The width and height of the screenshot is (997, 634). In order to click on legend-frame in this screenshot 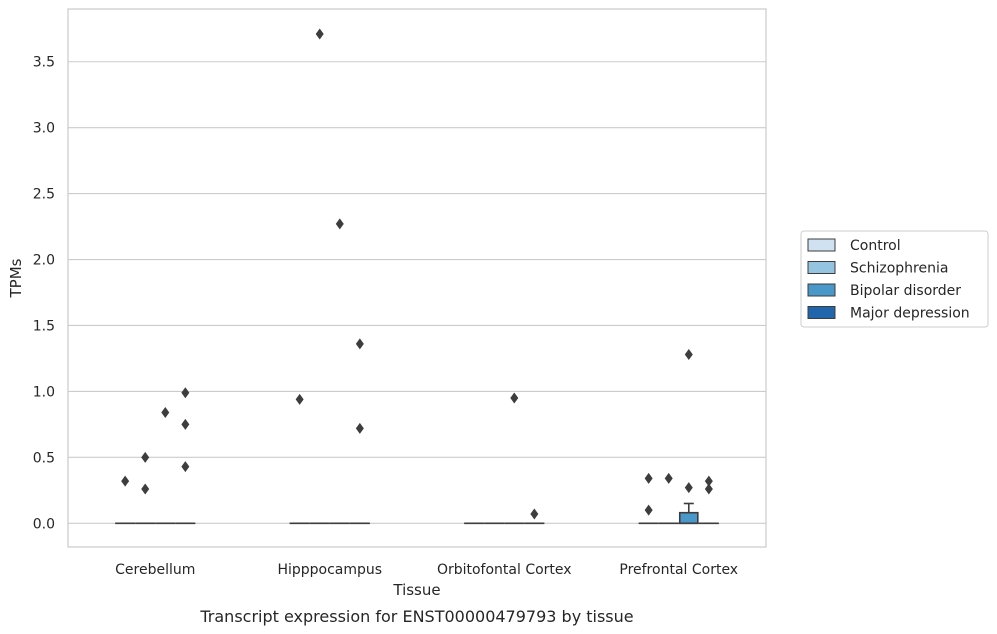, I will do `click(894, 279)`.